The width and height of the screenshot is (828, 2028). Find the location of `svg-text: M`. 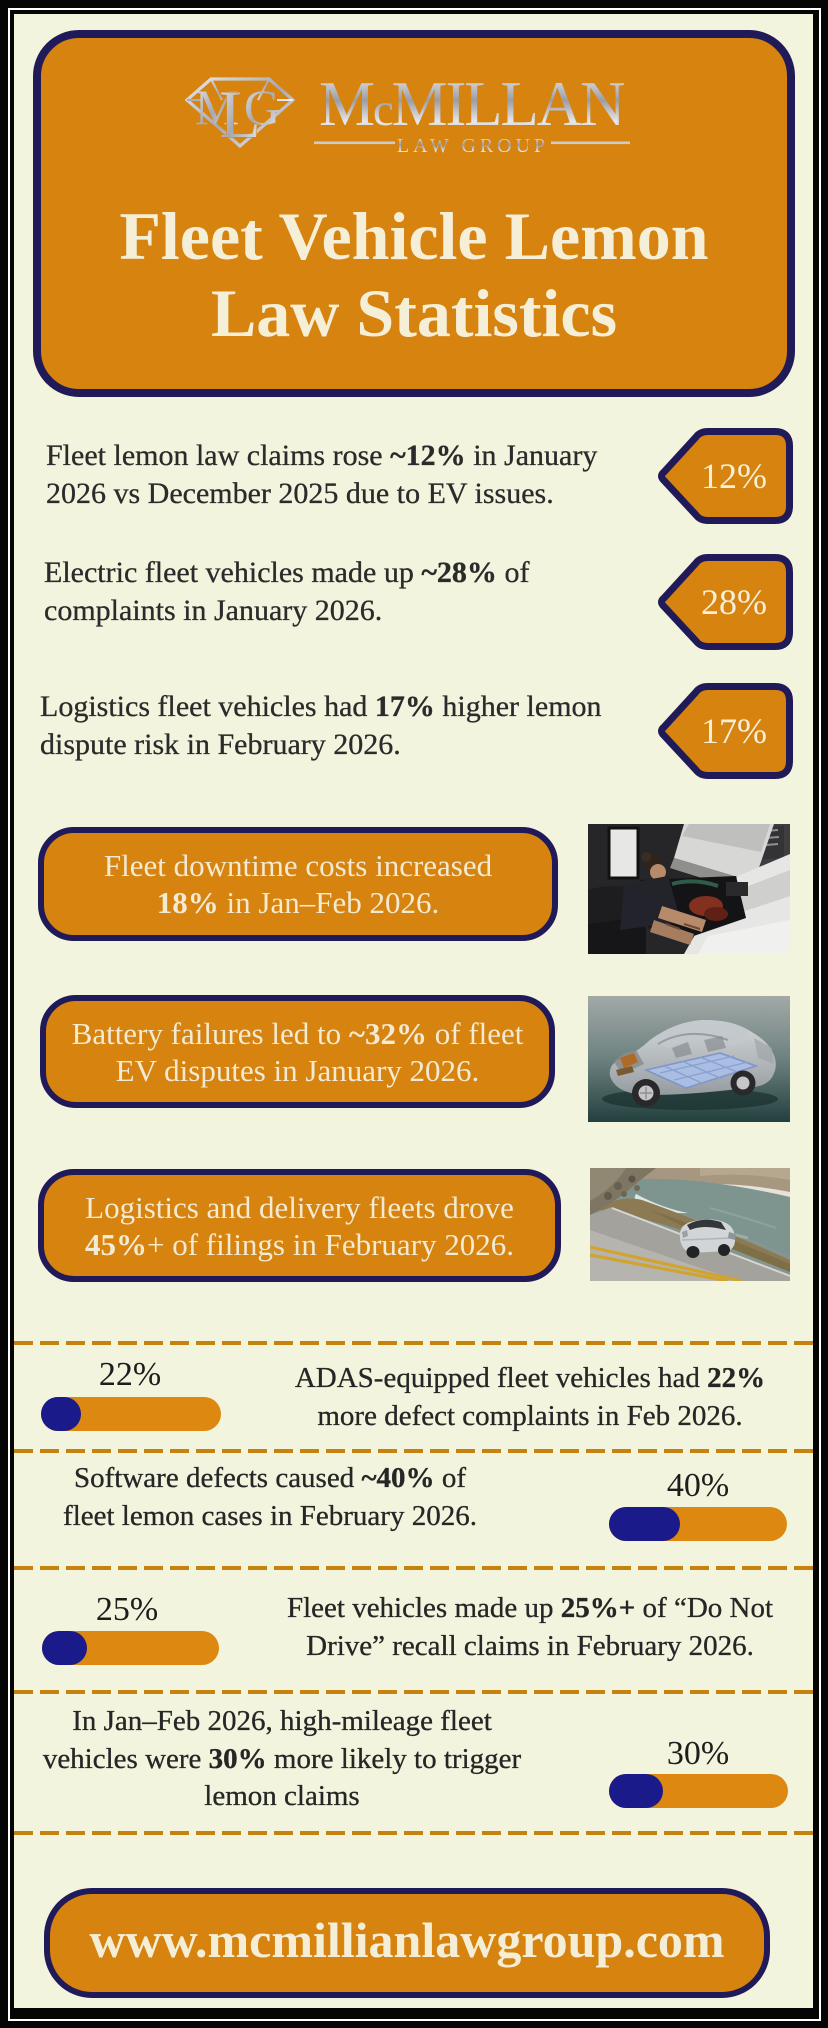

svg-text: M is located at coordinates (217, 107).